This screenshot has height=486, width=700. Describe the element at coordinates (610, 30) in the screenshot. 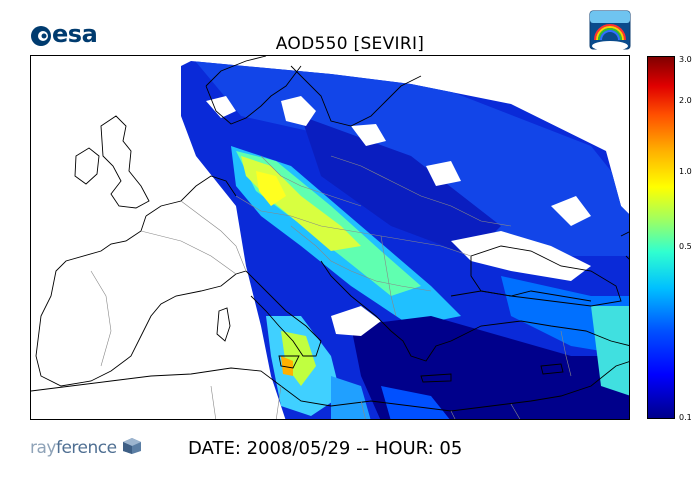

I see `rainbow-globe-icon` at that location.